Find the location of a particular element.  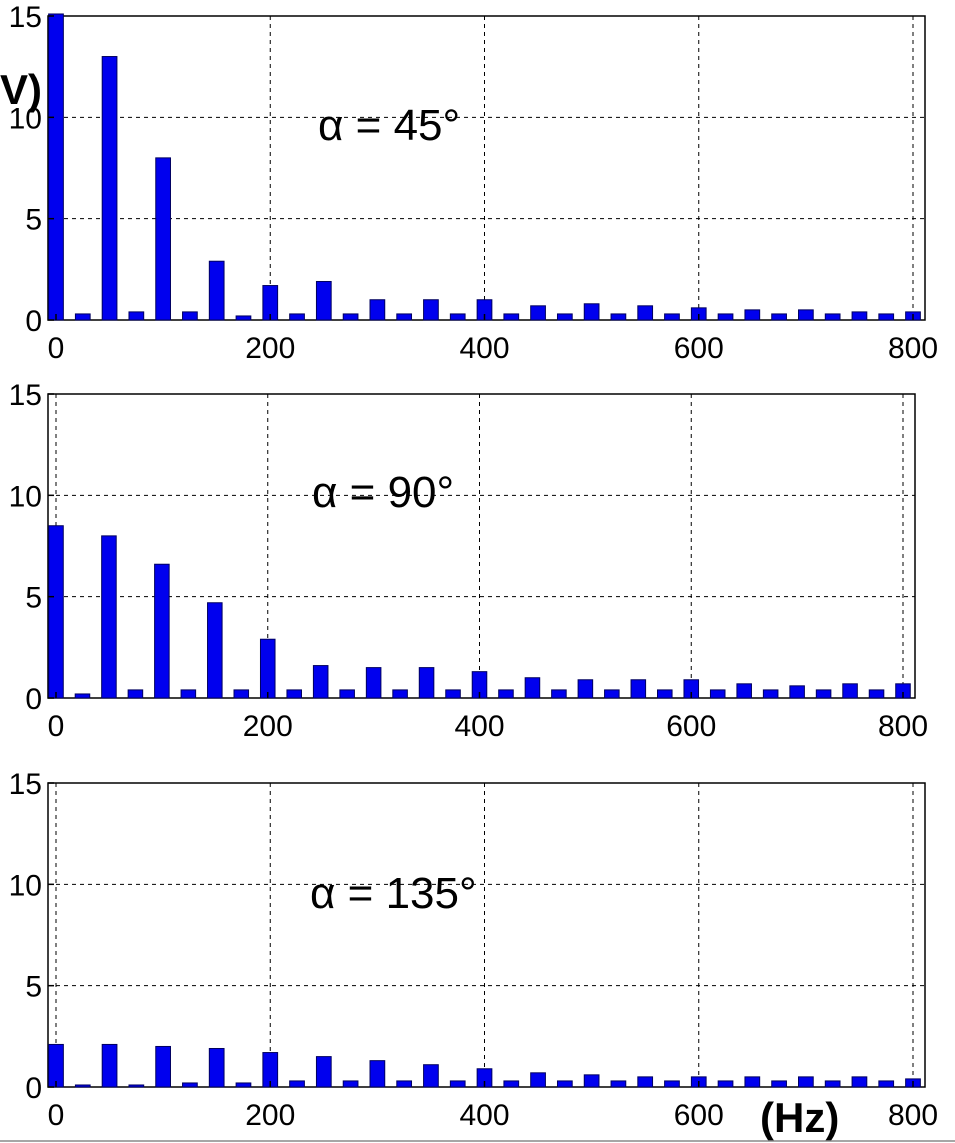

x-unit-label: (Hz) is located at coordinates (799, 1117).